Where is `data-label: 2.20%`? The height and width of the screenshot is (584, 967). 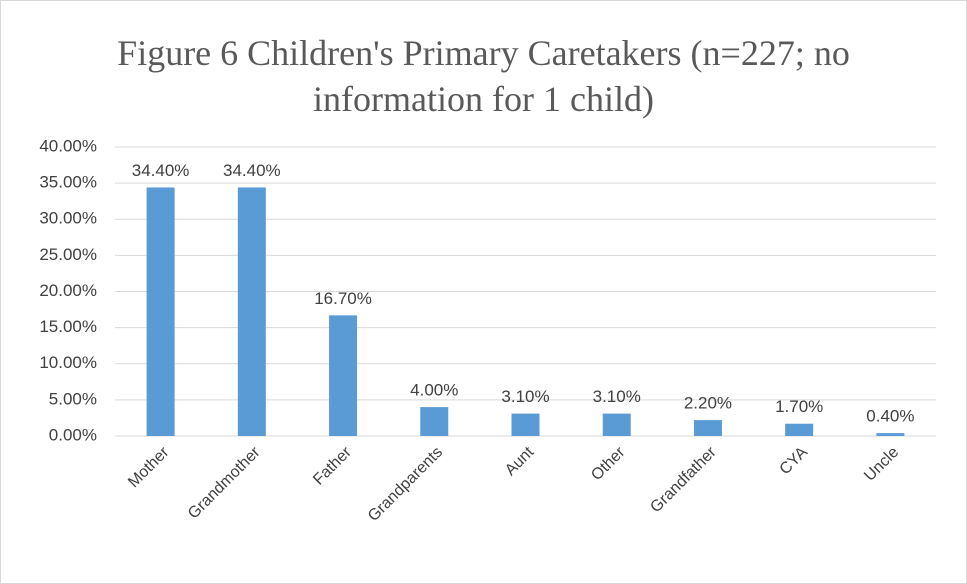
data-label: 2.20% is located at coordinates (708, 403).